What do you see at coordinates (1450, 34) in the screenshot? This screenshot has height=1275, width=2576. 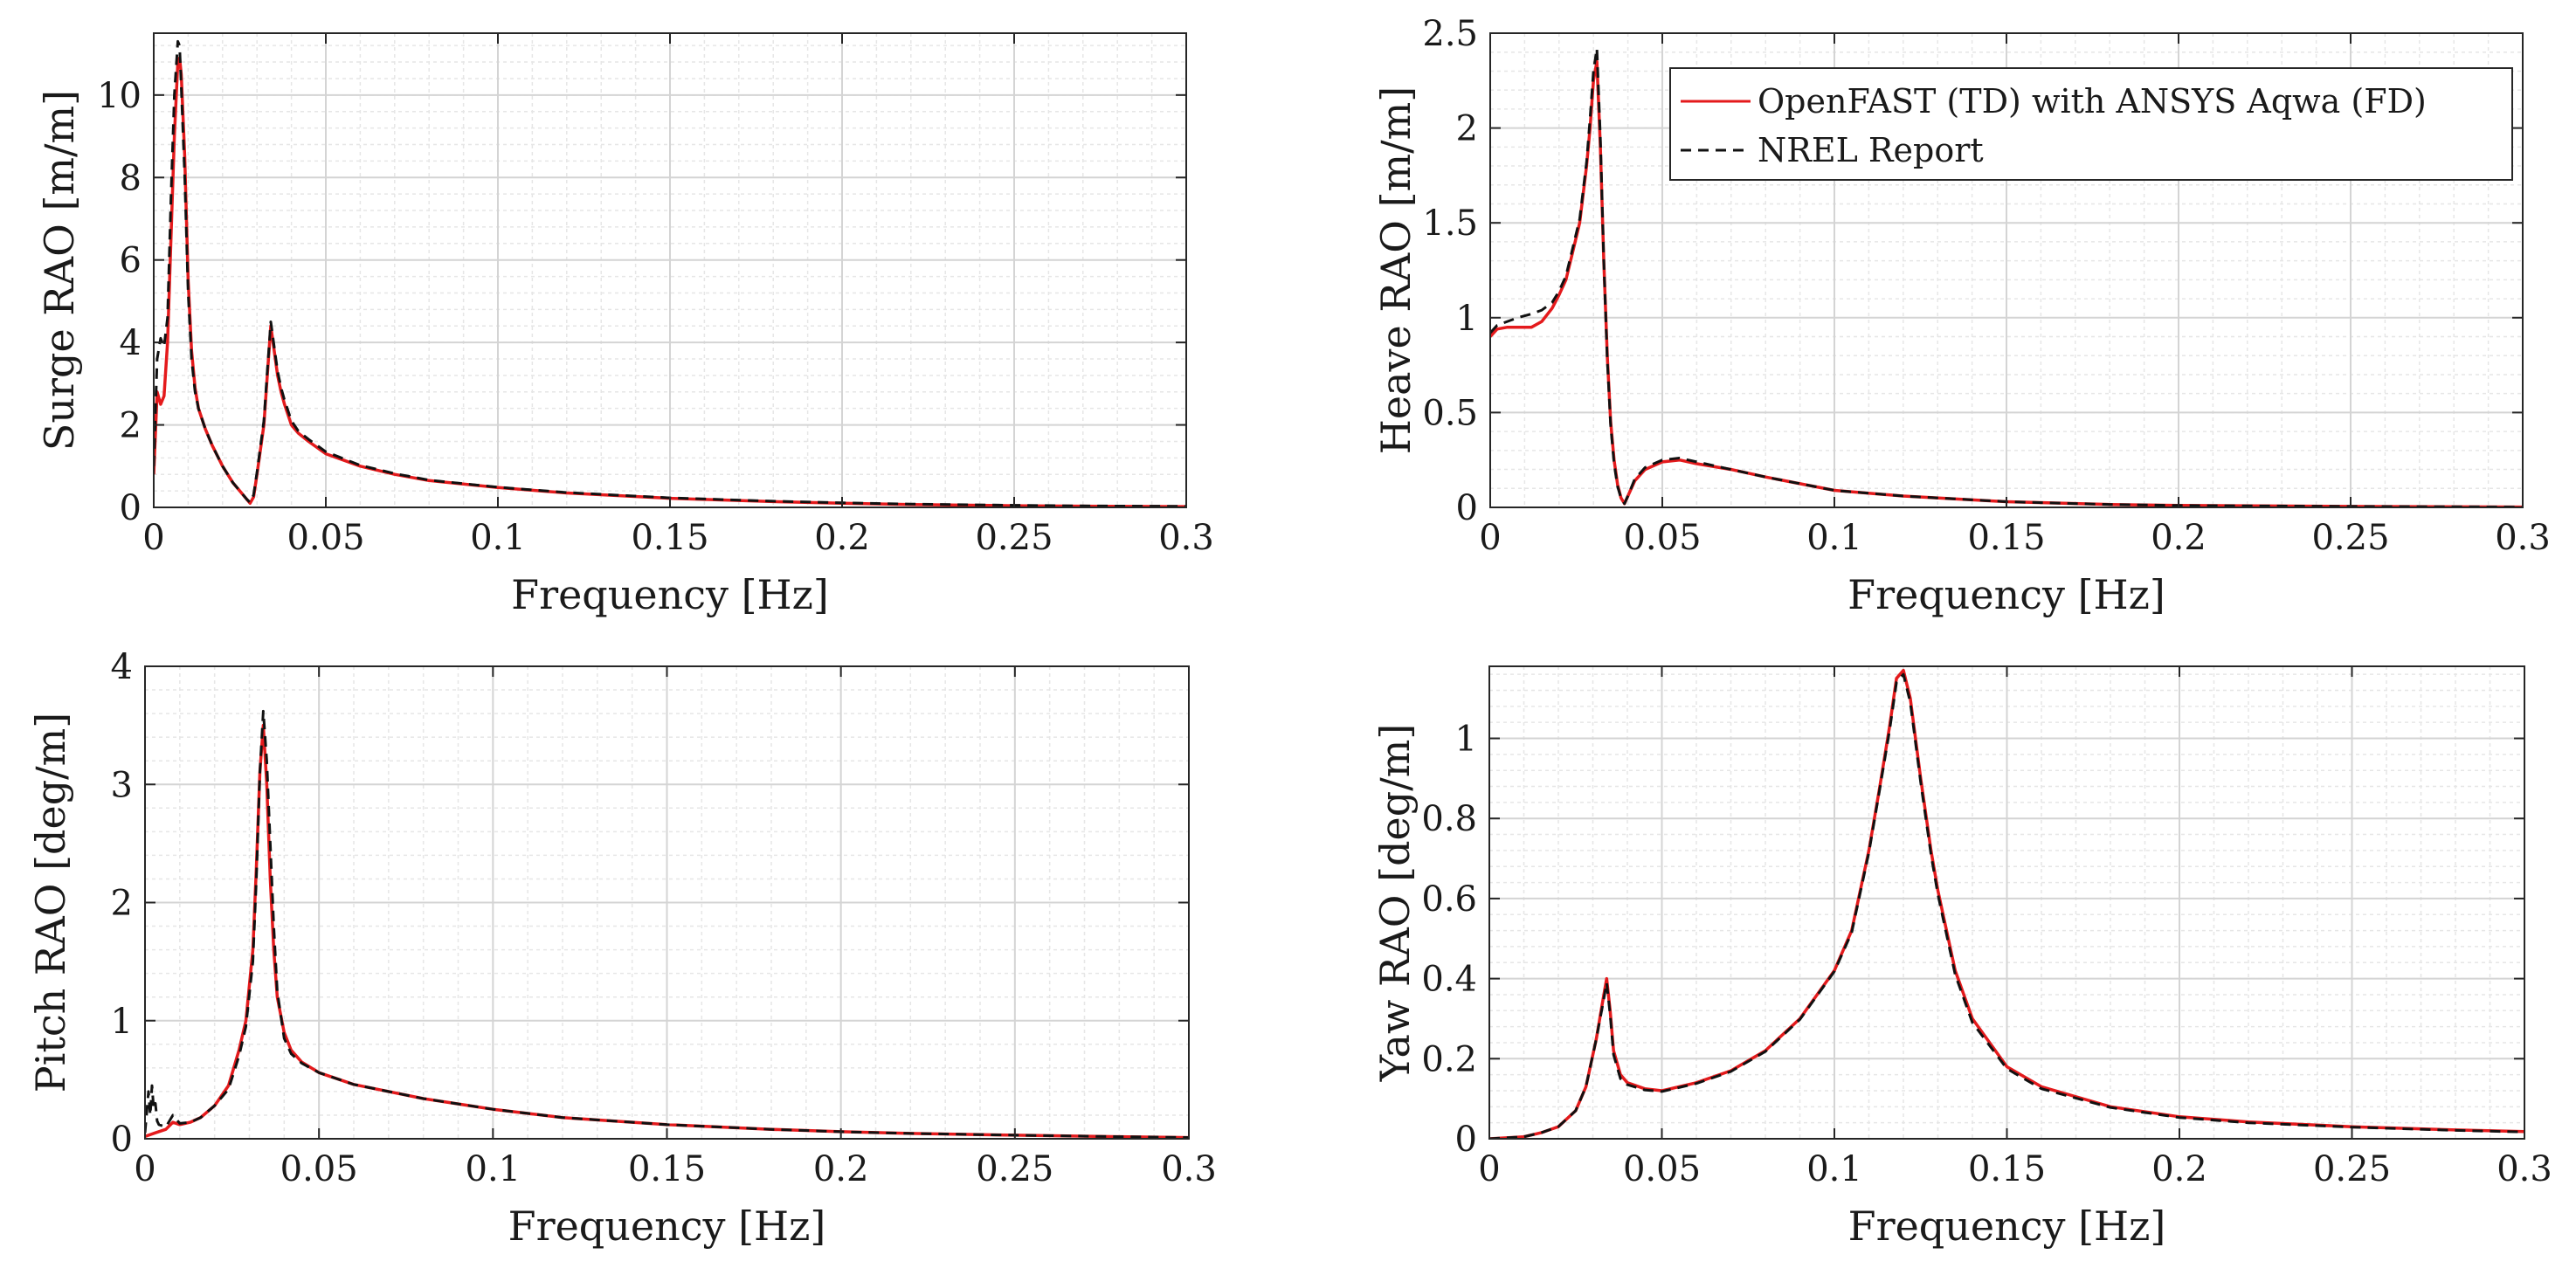 I see `y-tick-label: 2.5` at bounding box center [1450, 34].